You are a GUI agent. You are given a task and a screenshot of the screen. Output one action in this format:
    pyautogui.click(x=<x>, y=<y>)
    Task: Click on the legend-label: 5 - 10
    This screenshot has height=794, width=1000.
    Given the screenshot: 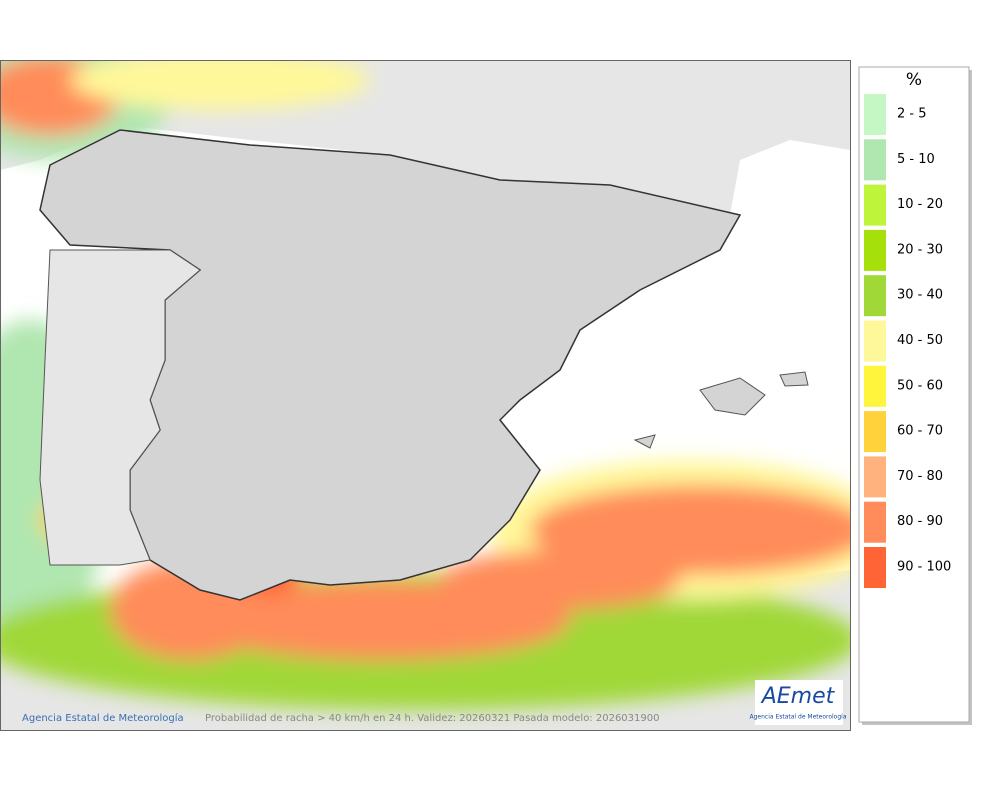 What is the action you would take?
    pyautogui.click(x=916, y=159)
    